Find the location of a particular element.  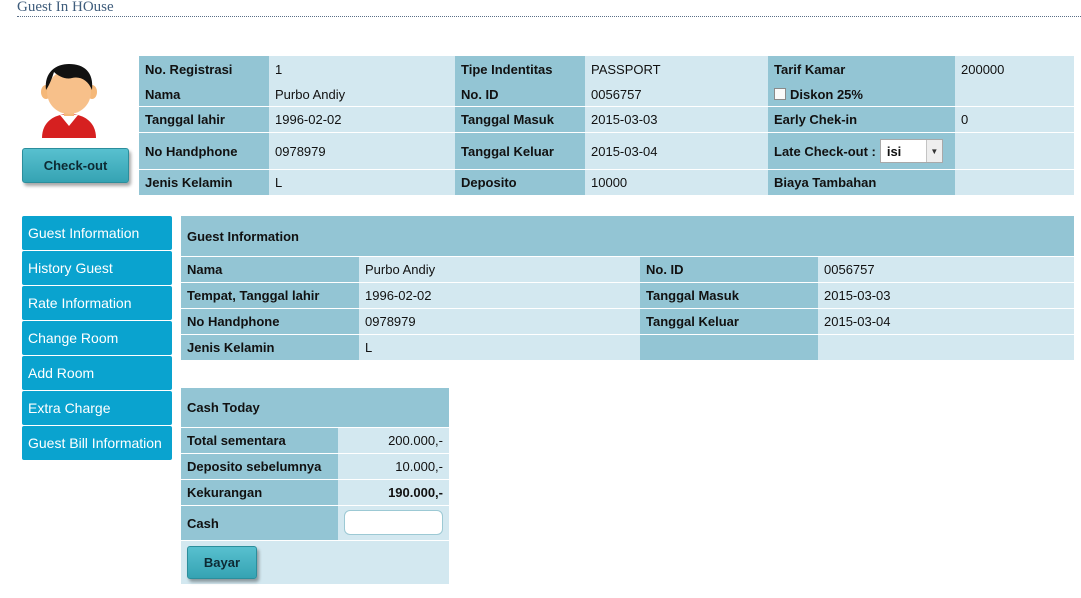

nama-label: Nama is located at coordinates (204, 94).